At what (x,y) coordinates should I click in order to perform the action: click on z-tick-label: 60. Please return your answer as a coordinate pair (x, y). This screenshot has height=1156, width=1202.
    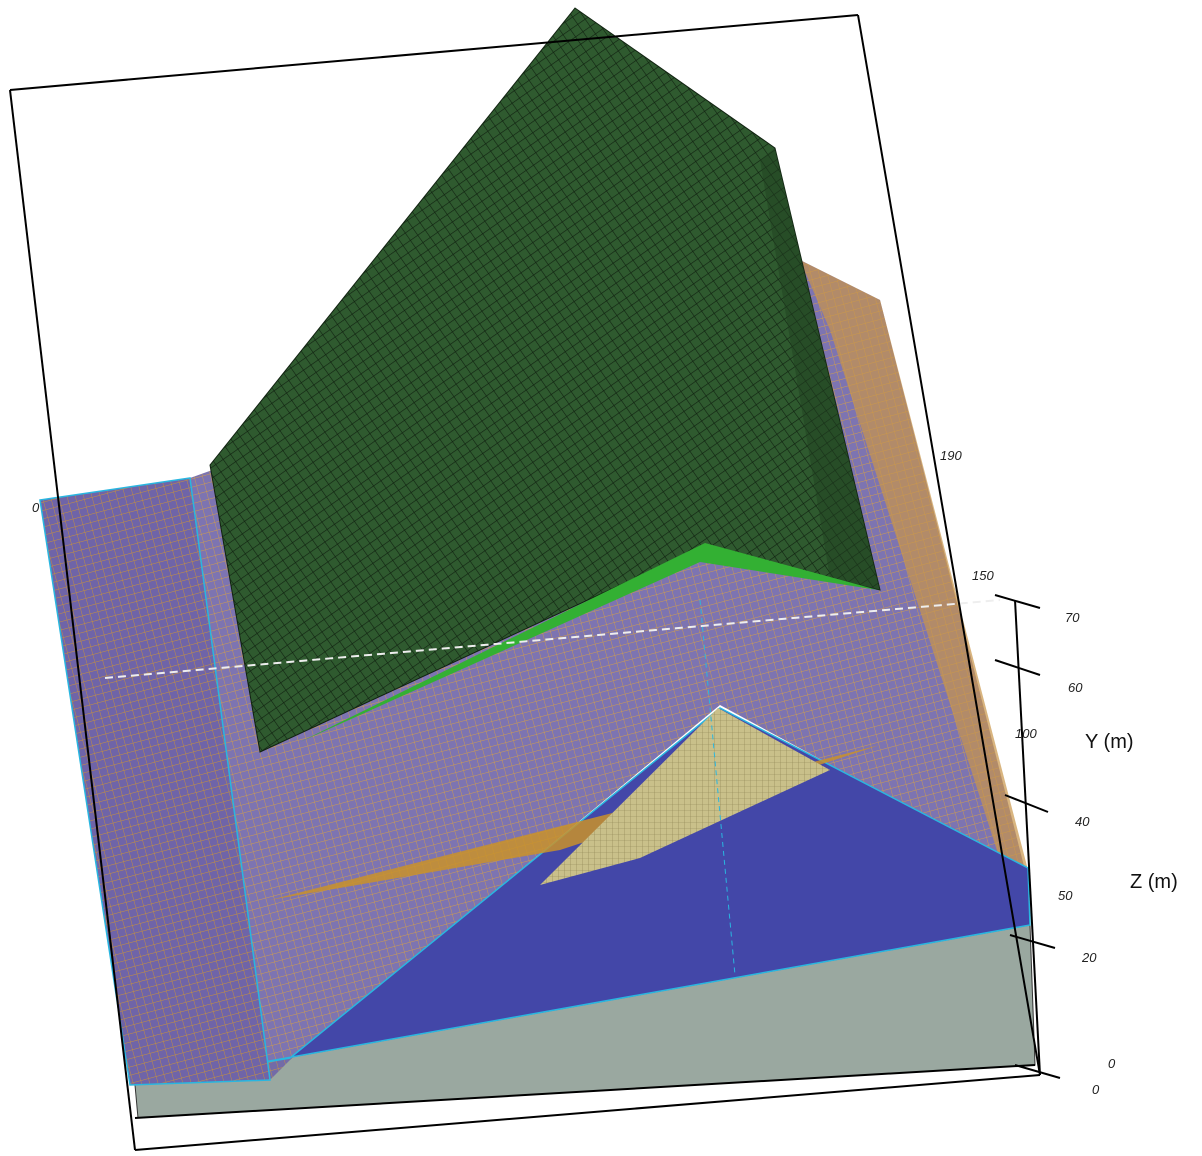
    Looking at the image, I should click on (1075, 687).